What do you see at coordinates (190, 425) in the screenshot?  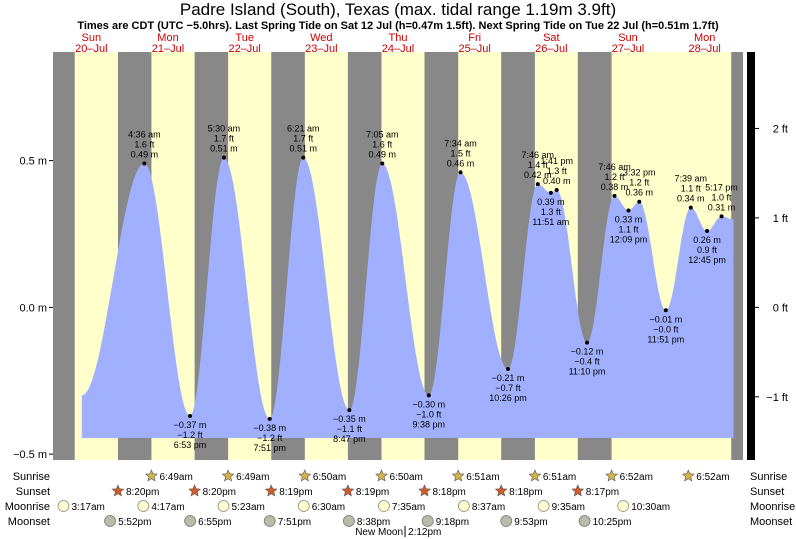 I see `low-tide-label: −0.37 m` at bounding box center [190, 425].